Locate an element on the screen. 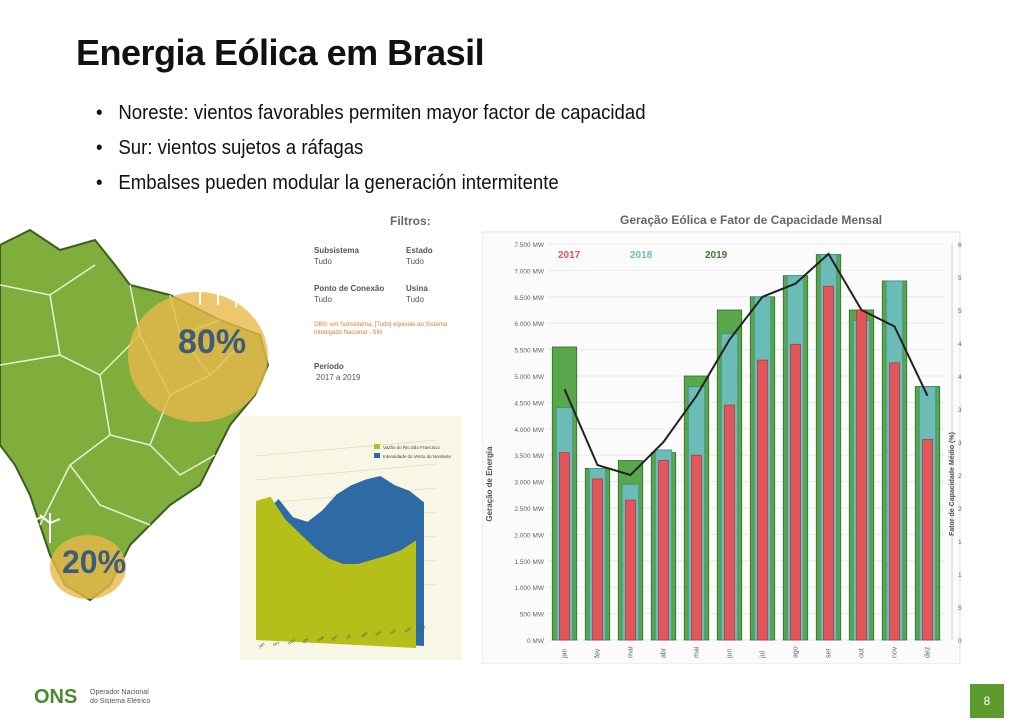  x-tick-label: jan is located at coordinates (565, 654).